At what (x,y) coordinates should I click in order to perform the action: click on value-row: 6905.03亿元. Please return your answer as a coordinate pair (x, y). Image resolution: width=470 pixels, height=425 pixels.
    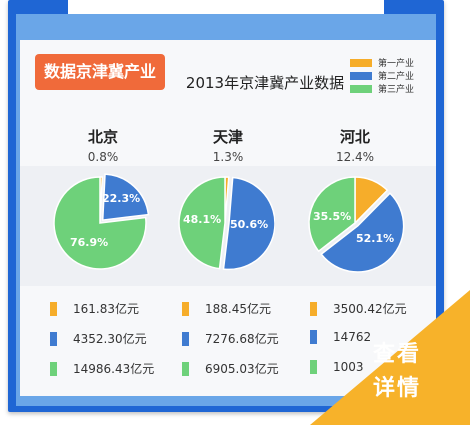
    Looking at the image, I should click on (230, 368).